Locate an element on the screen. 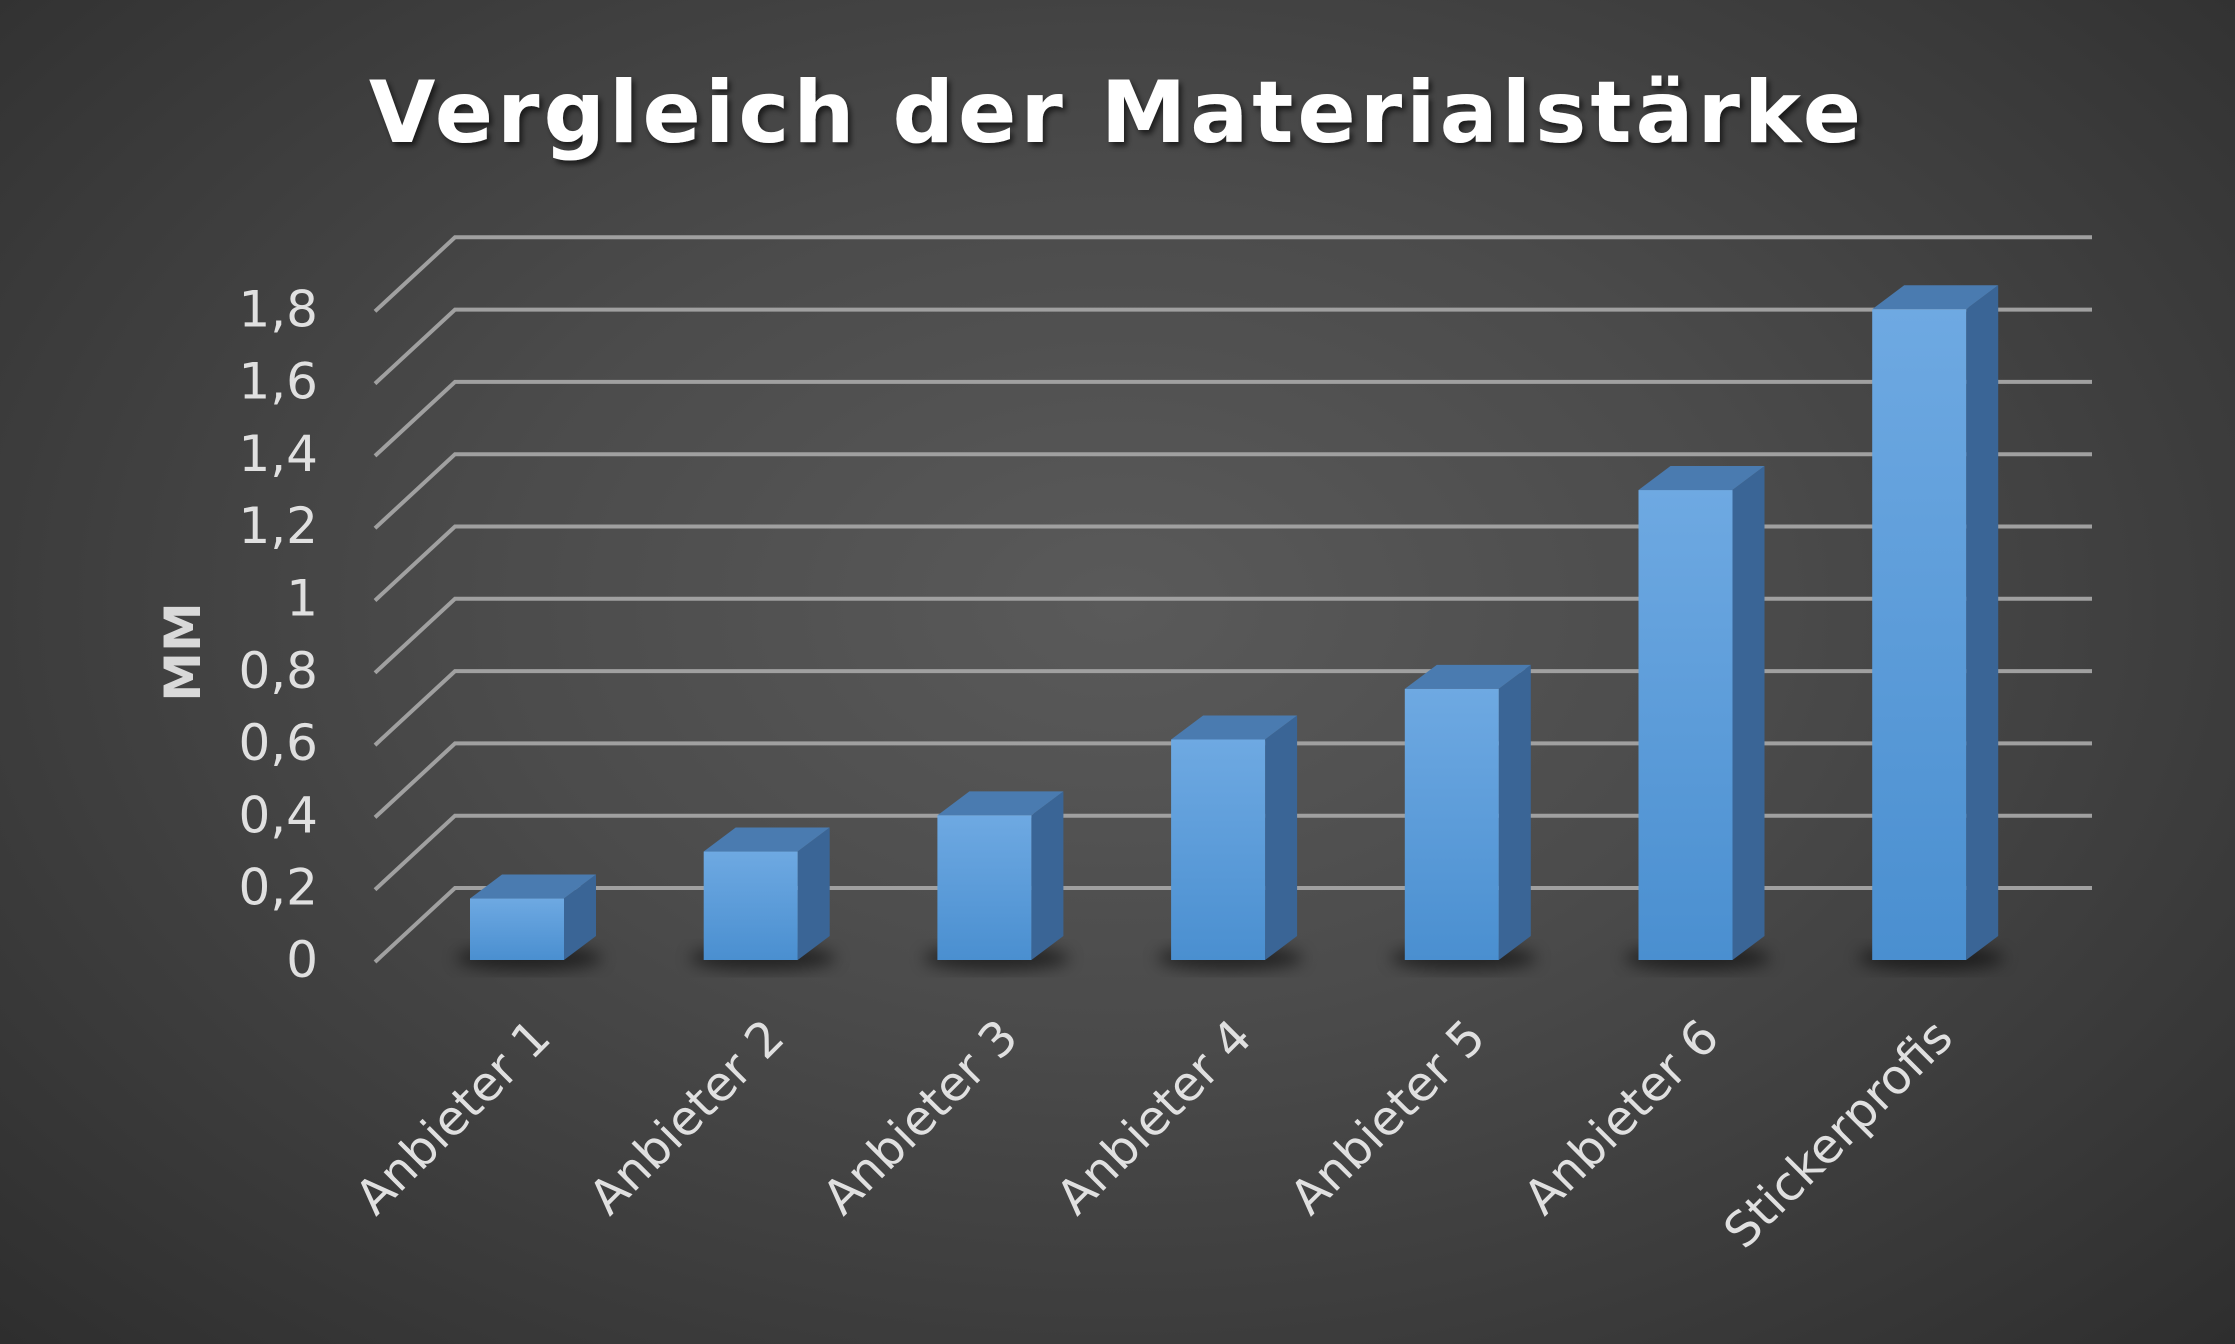  y-tick-label: 1,4 is located at coordinates (278, 454).